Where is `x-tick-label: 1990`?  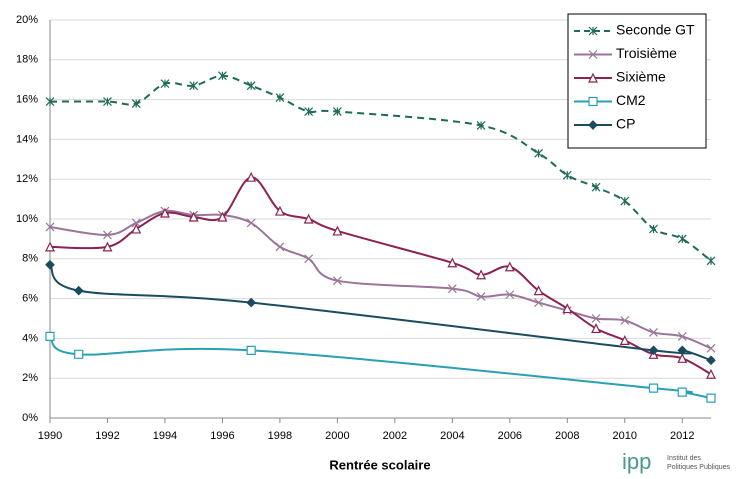 x-tick-label: 1990 is located at coordinates (50, 436).